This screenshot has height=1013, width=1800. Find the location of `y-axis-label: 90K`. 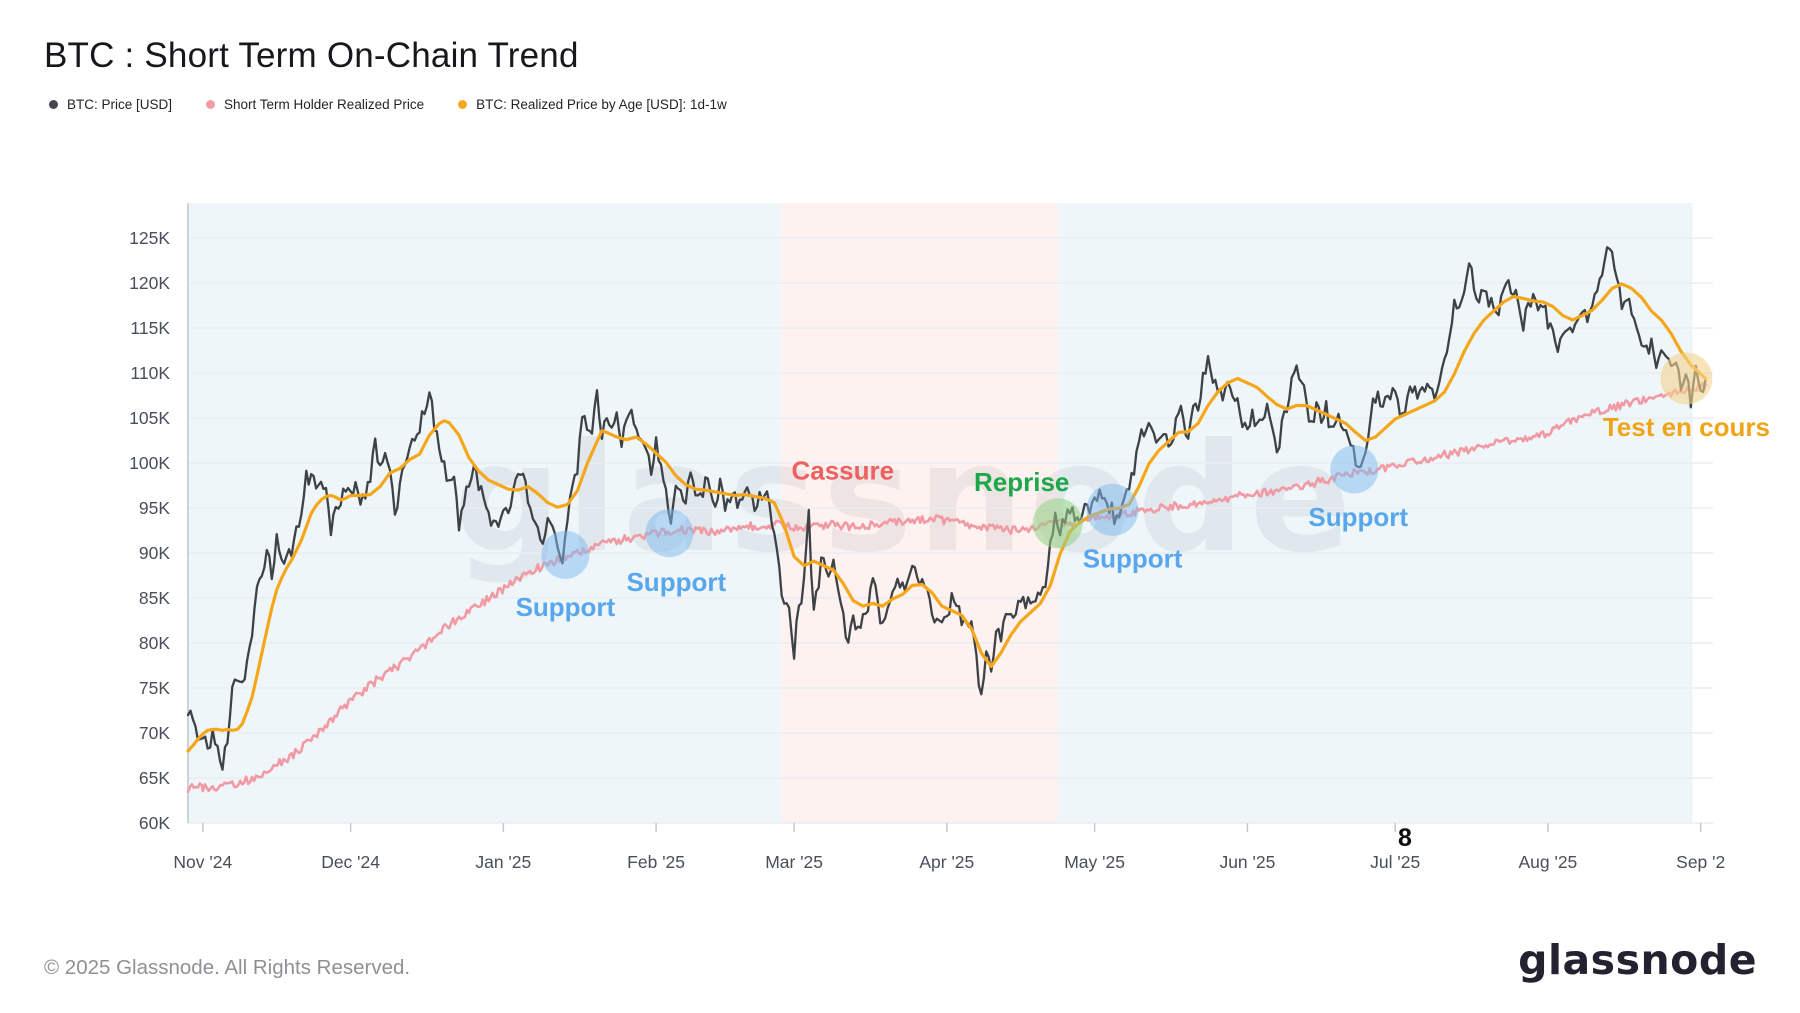

y-axis-label: 90K is located at coordinates (154, 553).